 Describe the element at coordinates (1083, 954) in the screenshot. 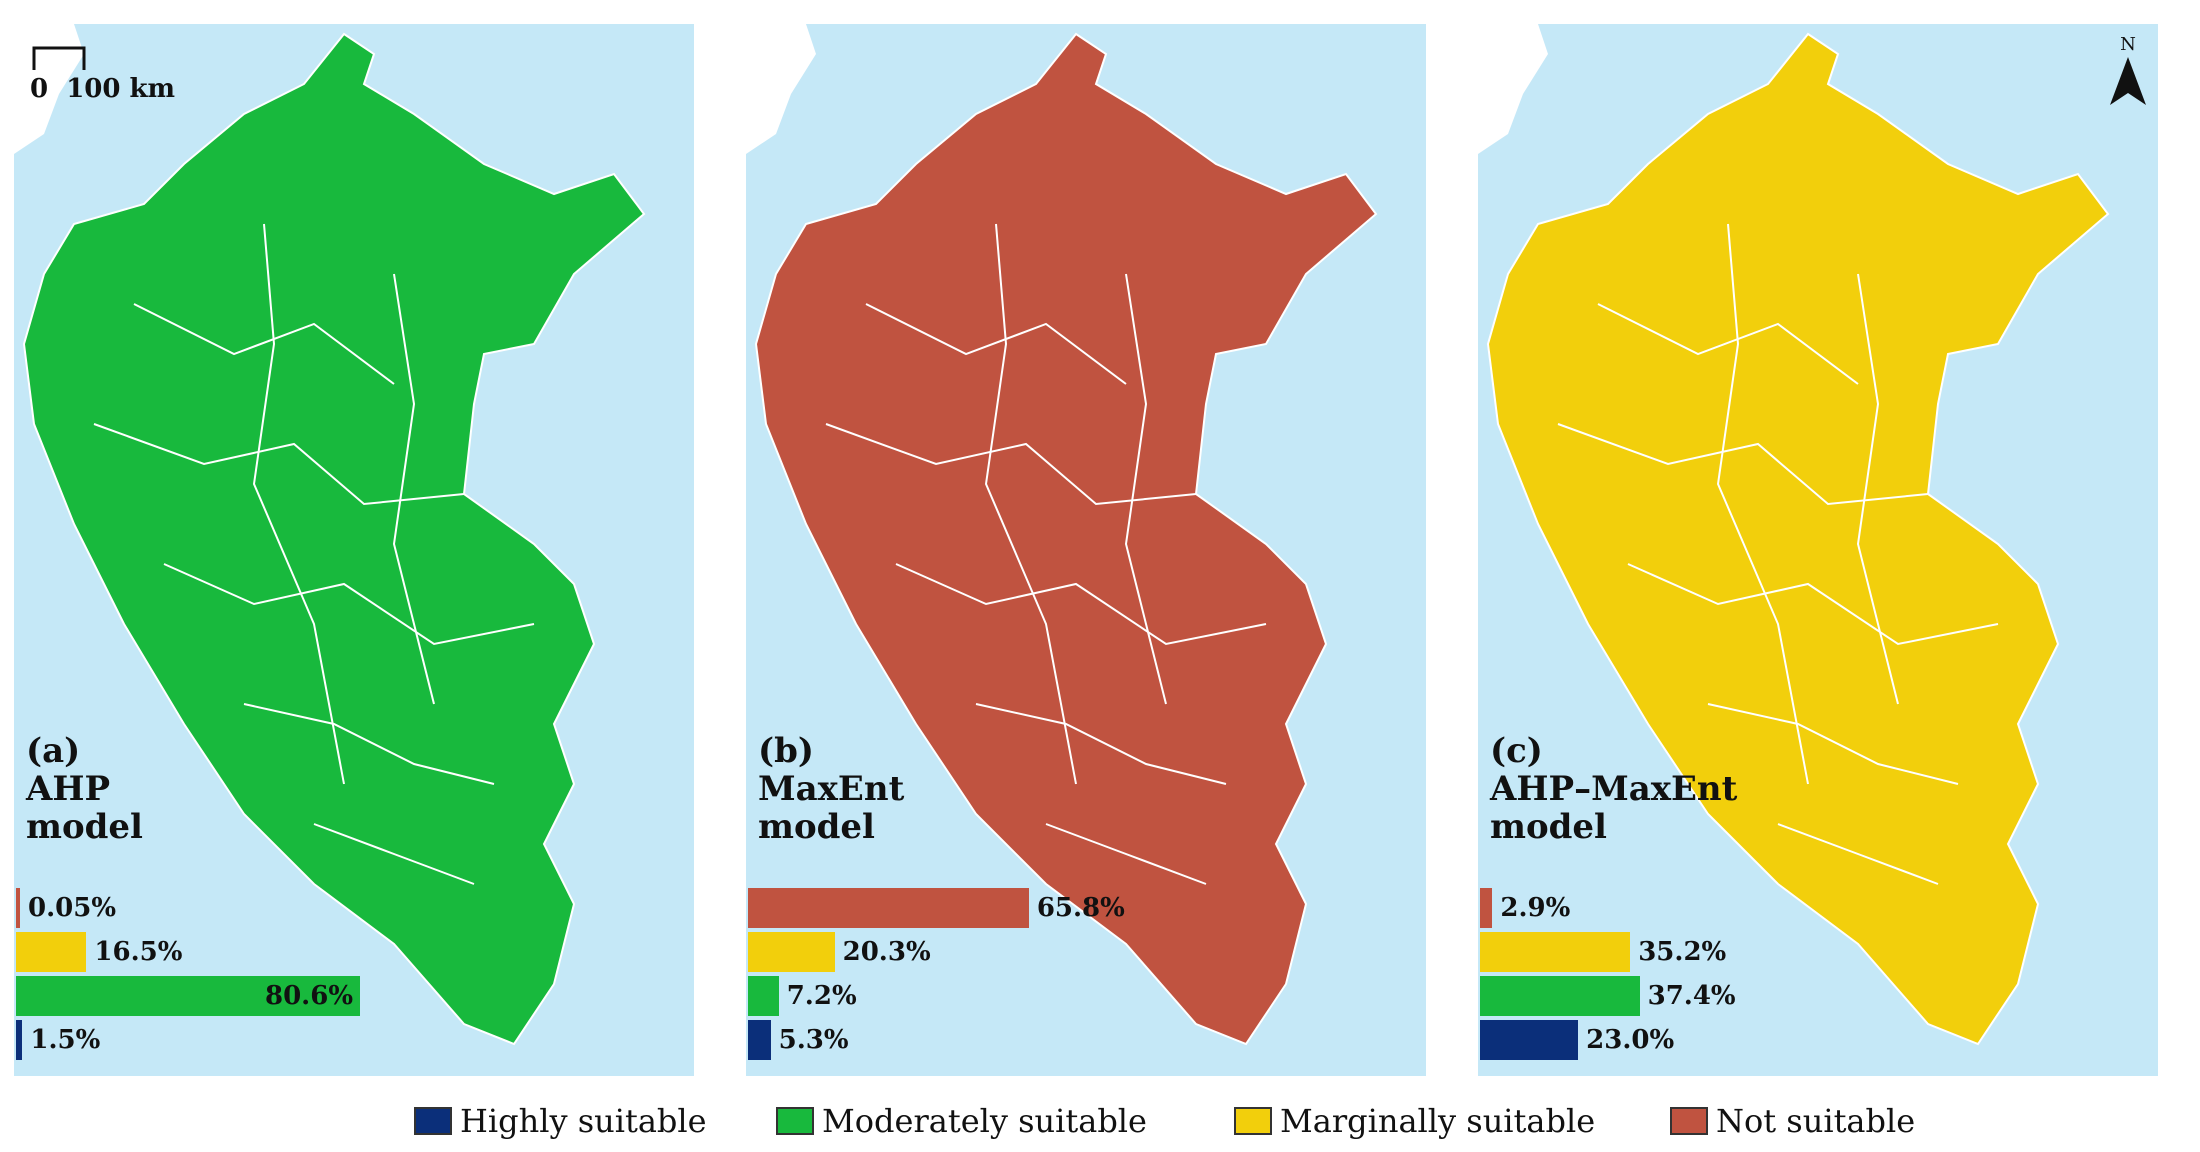

I see `bar-row: 20.3%` at that location.